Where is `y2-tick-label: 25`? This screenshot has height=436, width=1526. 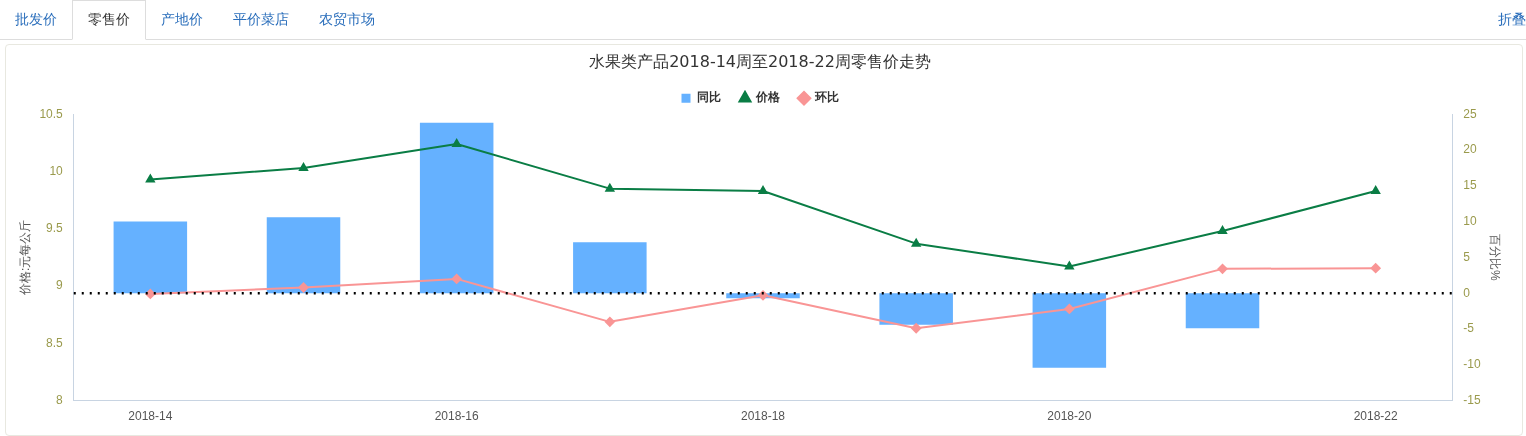 y2-tick-label: 25 is located at coordinates (1470, 113).